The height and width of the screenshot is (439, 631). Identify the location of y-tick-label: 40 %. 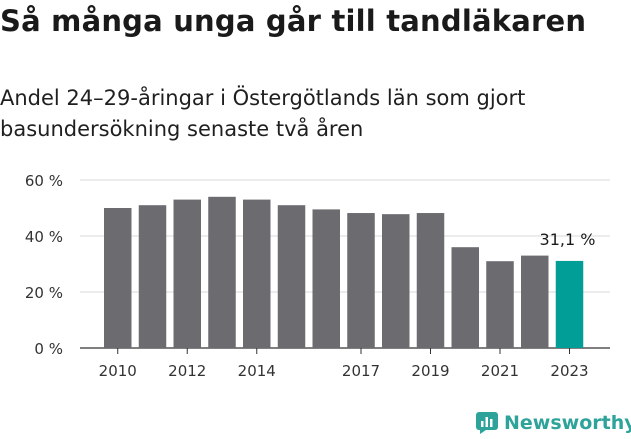
(44, 237).